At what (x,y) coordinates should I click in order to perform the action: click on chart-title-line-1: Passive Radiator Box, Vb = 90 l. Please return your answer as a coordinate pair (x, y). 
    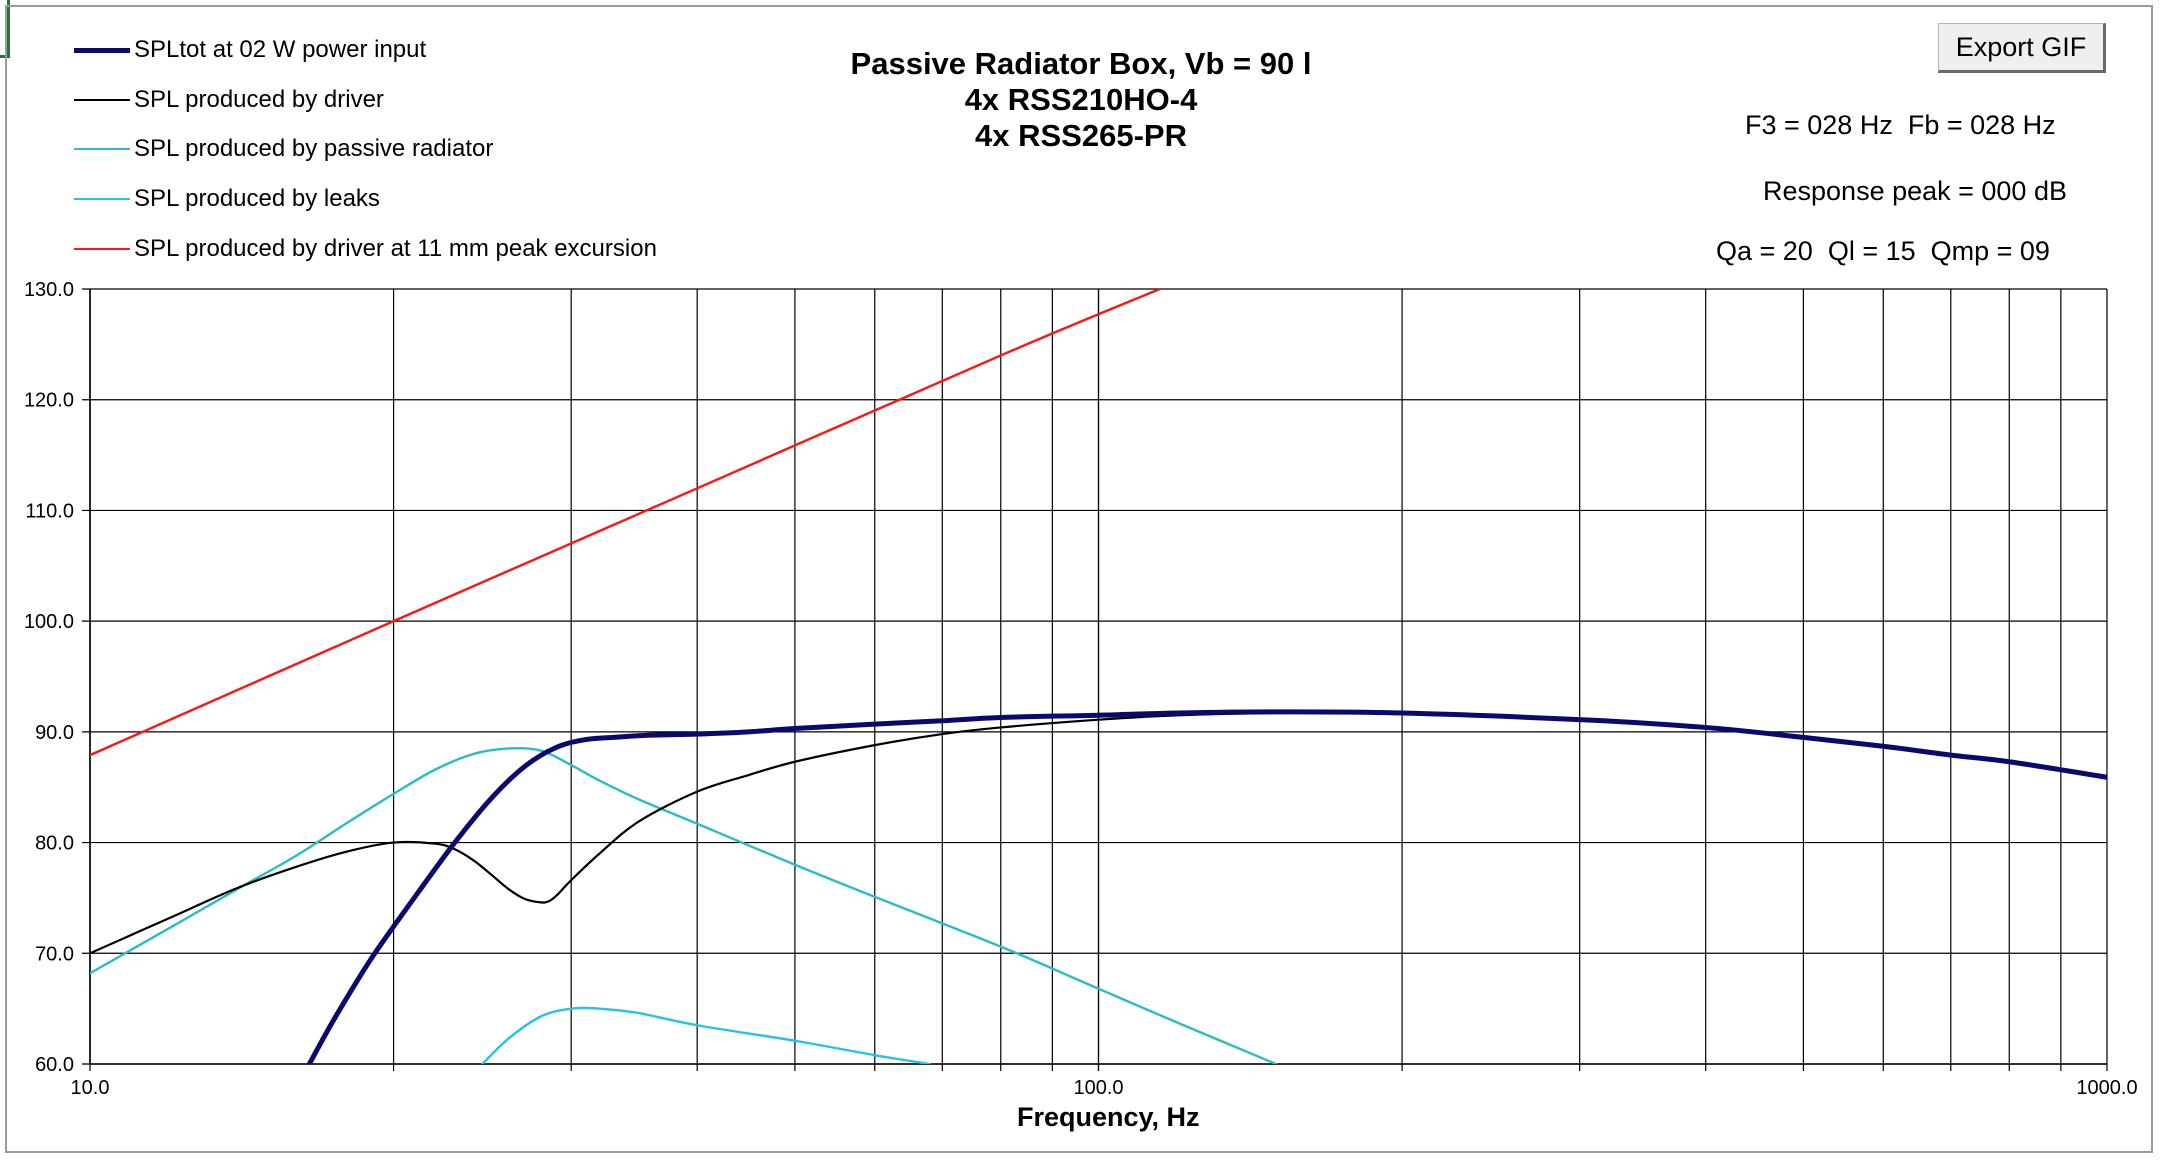
    Looking at the image, I should click on (1081, 63).